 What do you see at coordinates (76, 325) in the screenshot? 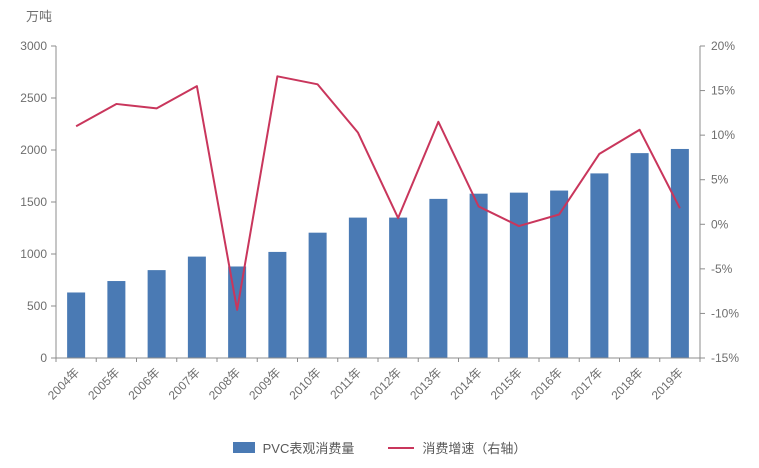
I see `bar-2004年` at bounding box center [76, 325].